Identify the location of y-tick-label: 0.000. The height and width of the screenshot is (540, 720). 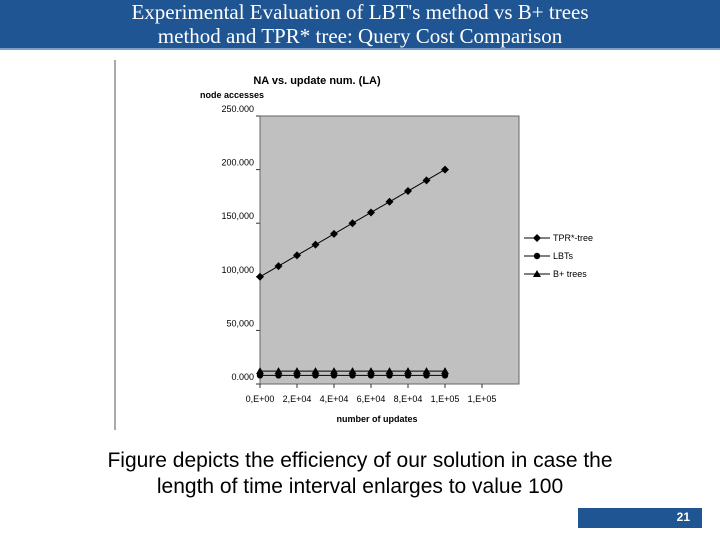
(242, 377).